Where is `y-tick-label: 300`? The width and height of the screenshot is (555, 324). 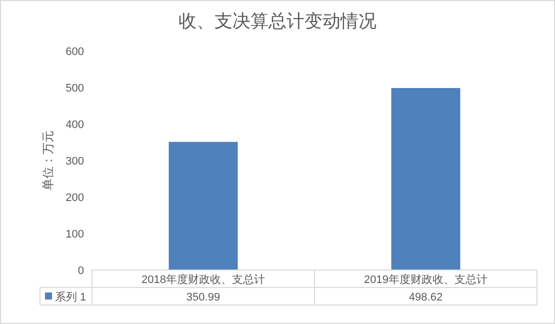 y-tick-label: 300 is located at coordinates (75, 162).